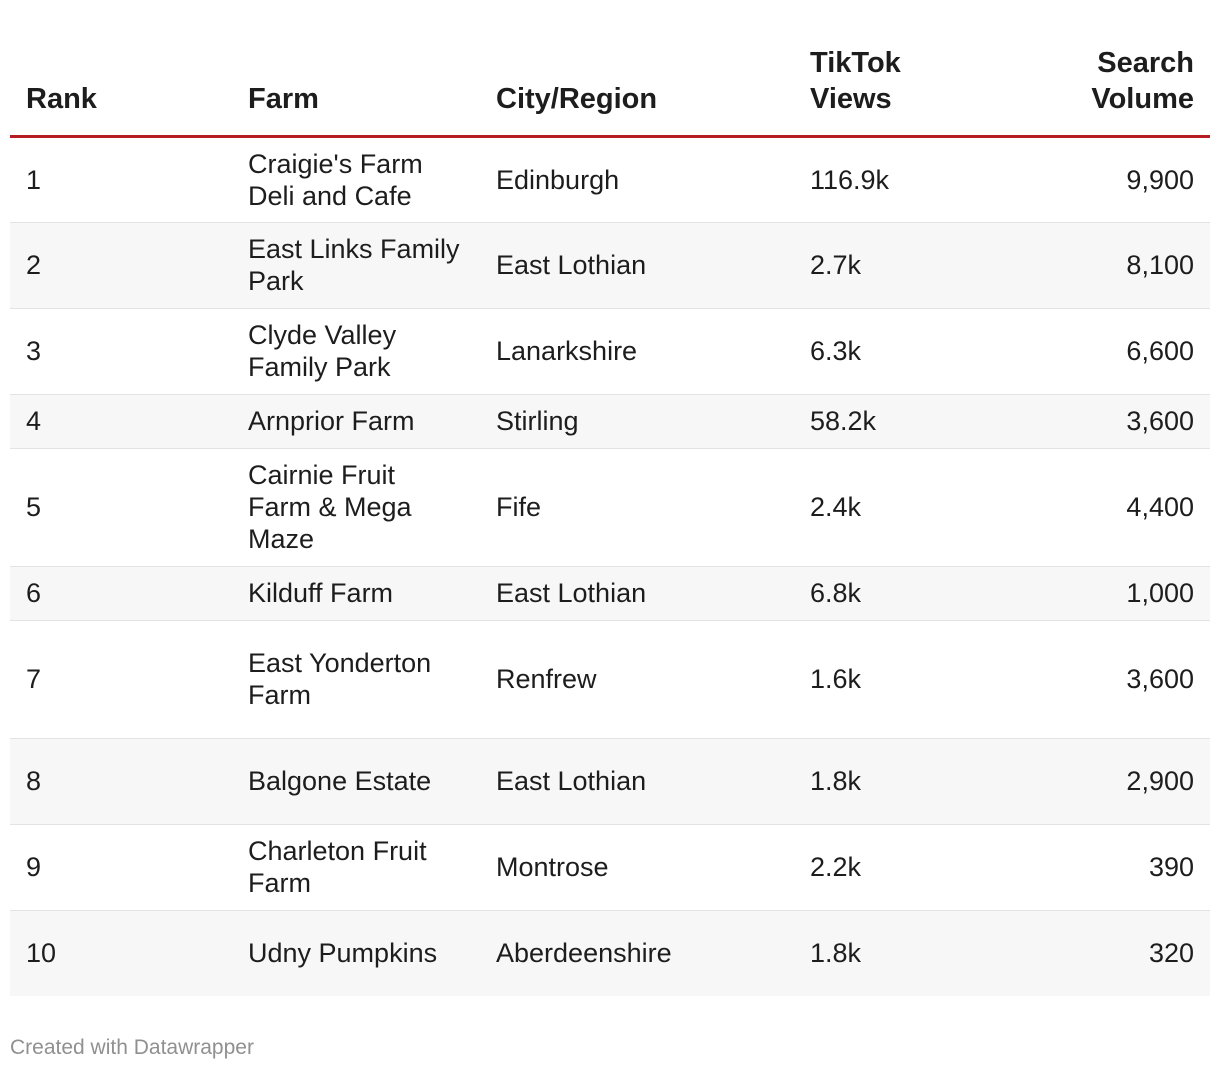 The width and height of the screenshot is (1220, 1072). What do you see at coordinates (1102, 179) in the screenshot?
I see `cell-search-volume: 9,900` at bounding box center [1102, 179].